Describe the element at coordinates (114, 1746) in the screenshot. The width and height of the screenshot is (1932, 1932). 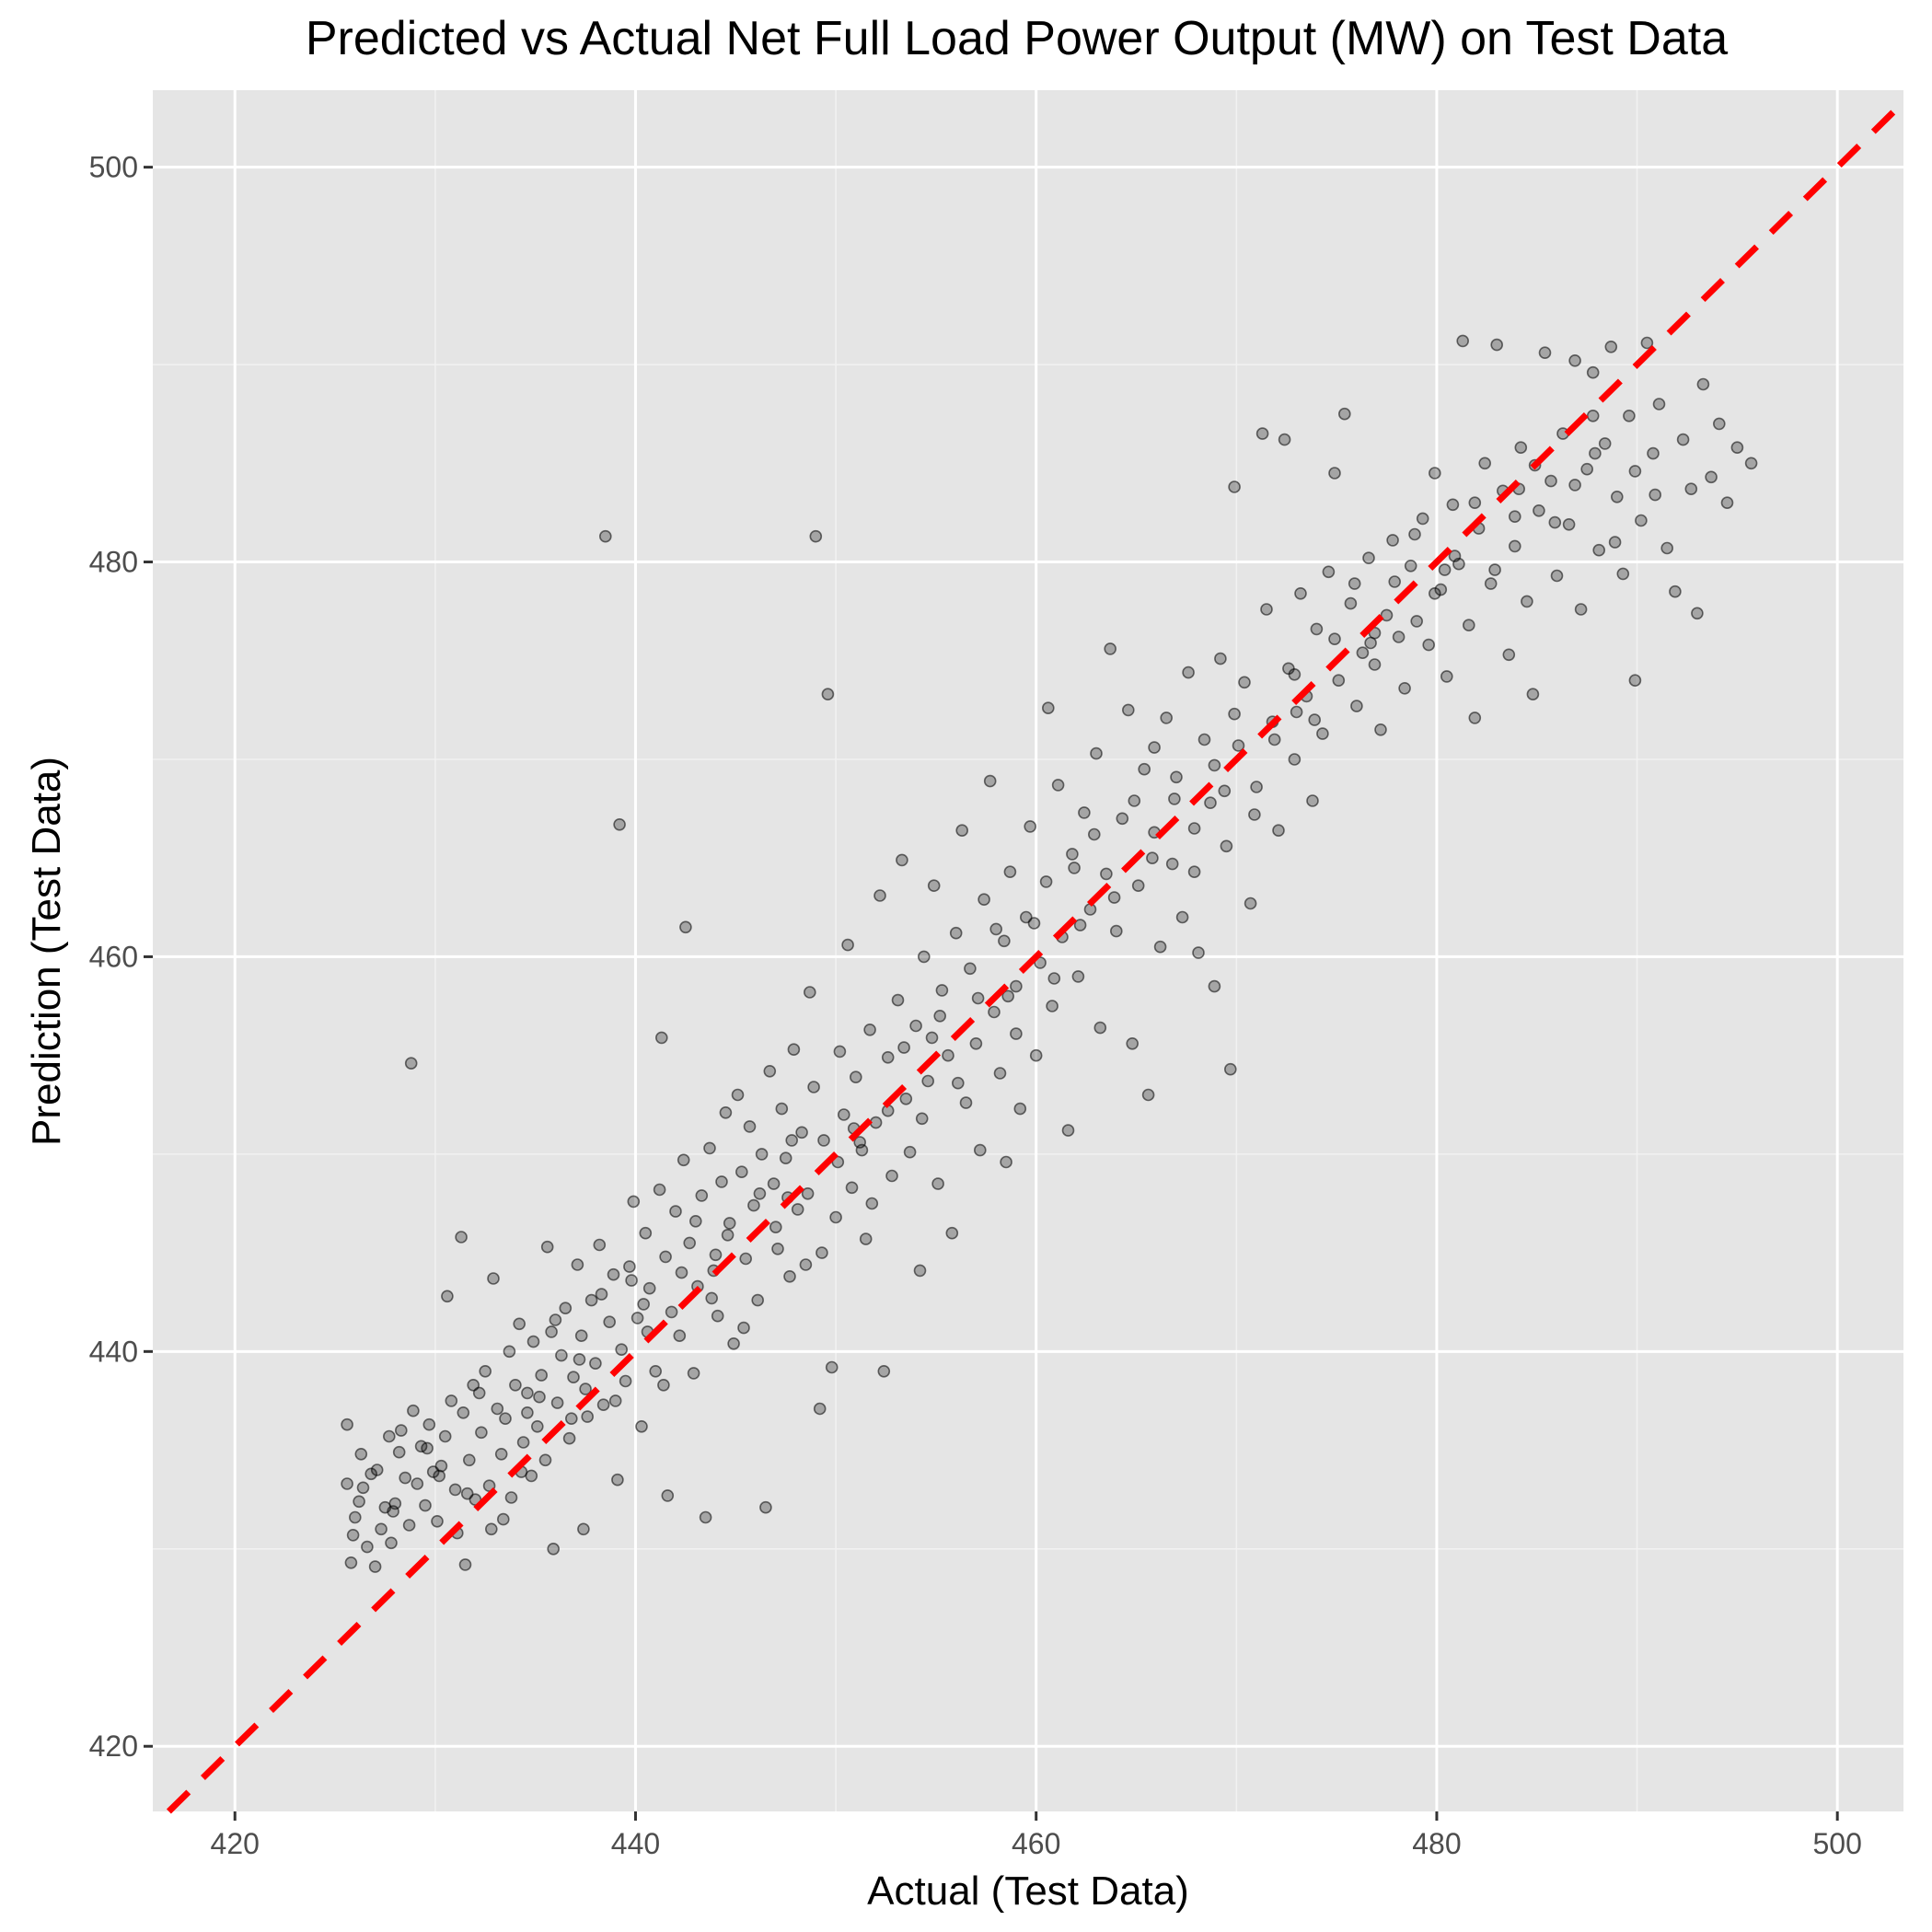
I see `y-tick-label: 420` at that location.